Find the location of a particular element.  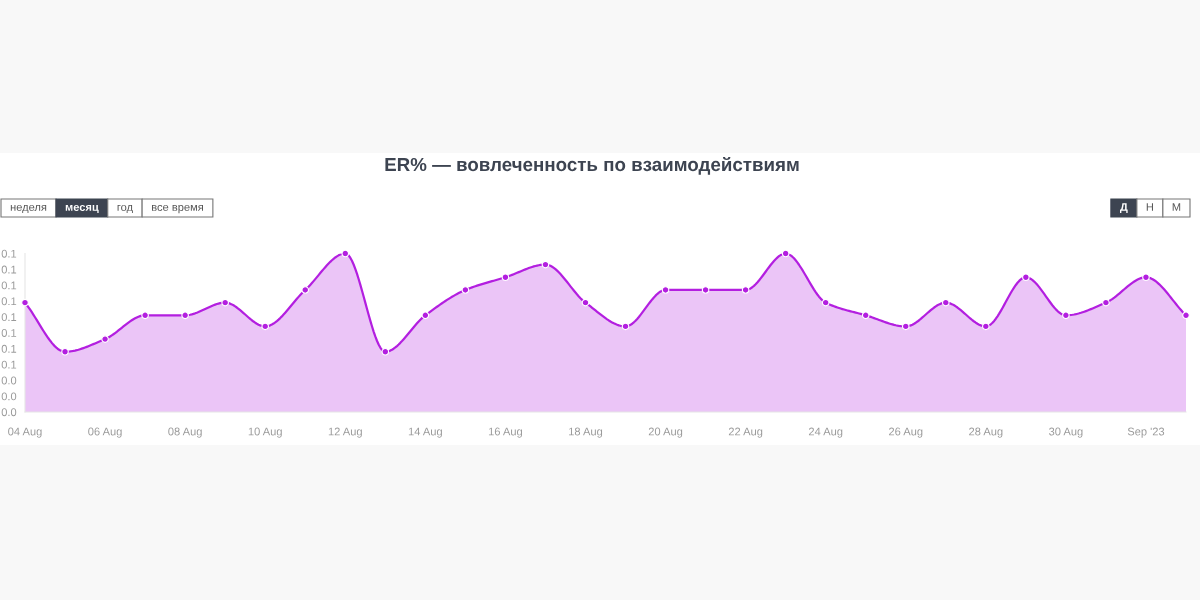

x-tick-label: 24 Aug is located at coordinates (825, 432).